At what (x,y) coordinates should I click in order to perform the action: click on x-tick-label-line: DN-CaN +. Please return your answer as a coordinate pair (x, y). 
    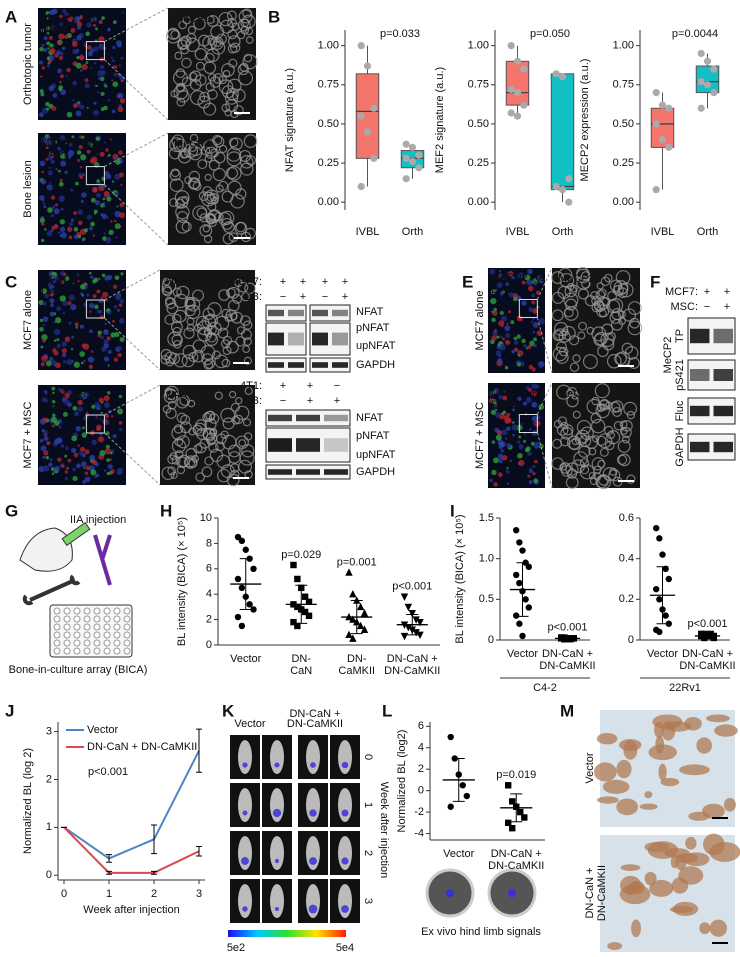
    Looking at the image, I should click on (412, 659).